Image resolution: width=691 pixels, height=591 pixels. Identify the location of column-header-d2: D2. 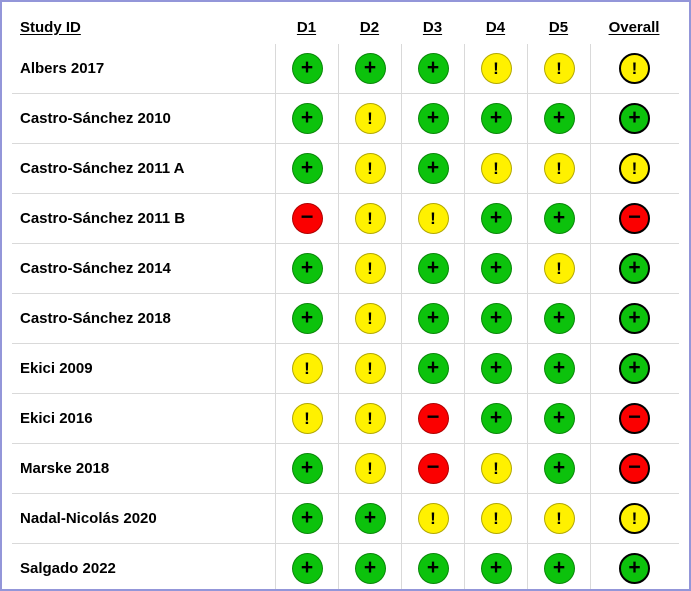
(369, 27).